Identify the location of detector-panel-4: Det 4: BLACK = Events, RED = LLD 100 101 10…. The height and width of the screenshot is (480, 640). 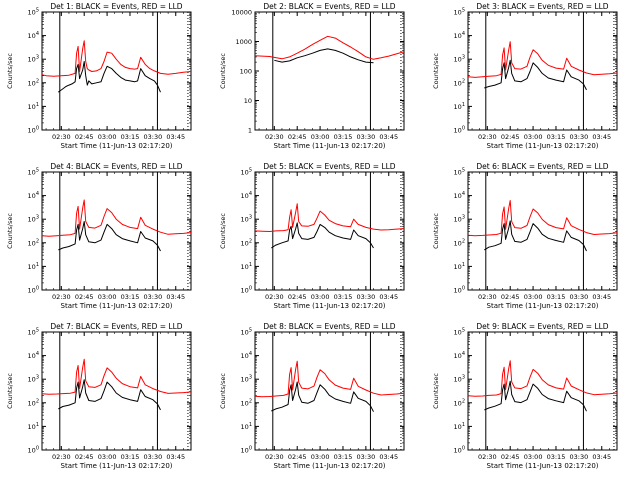
(99, 236).